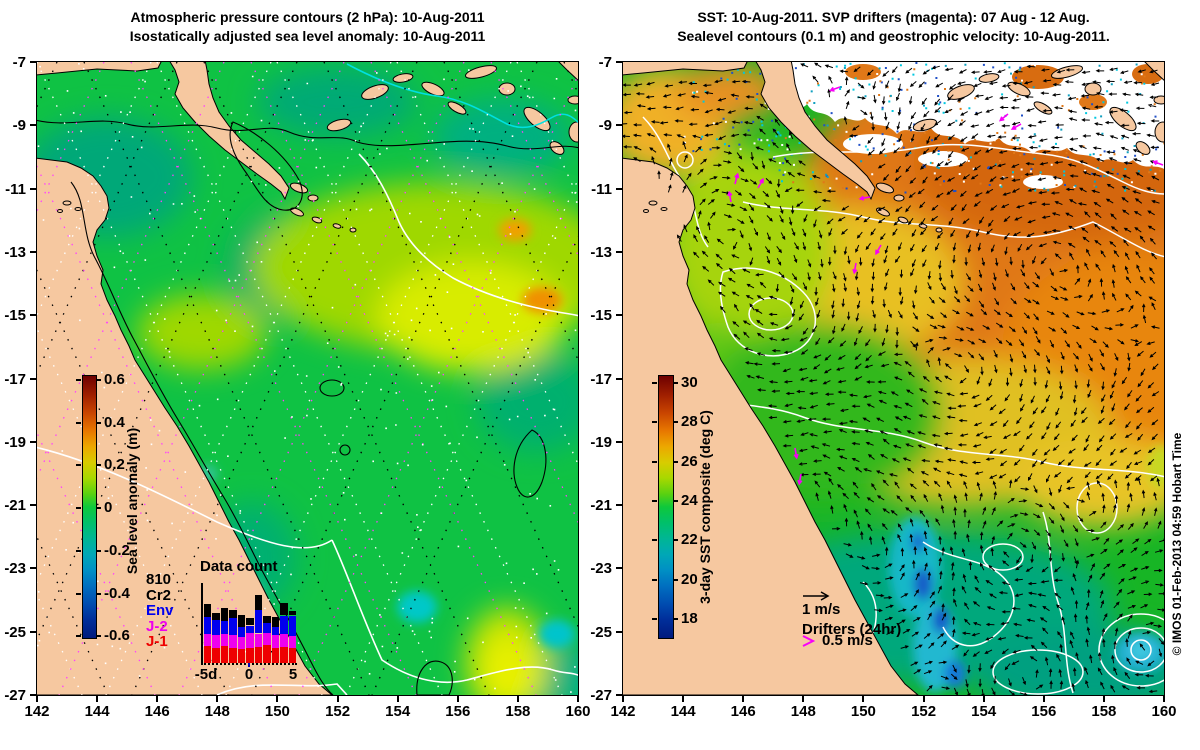  What do you see at coordinates (239, 566) in the screenshot?
I see `data-count-title: Data count` at bounding box center [239, 566].